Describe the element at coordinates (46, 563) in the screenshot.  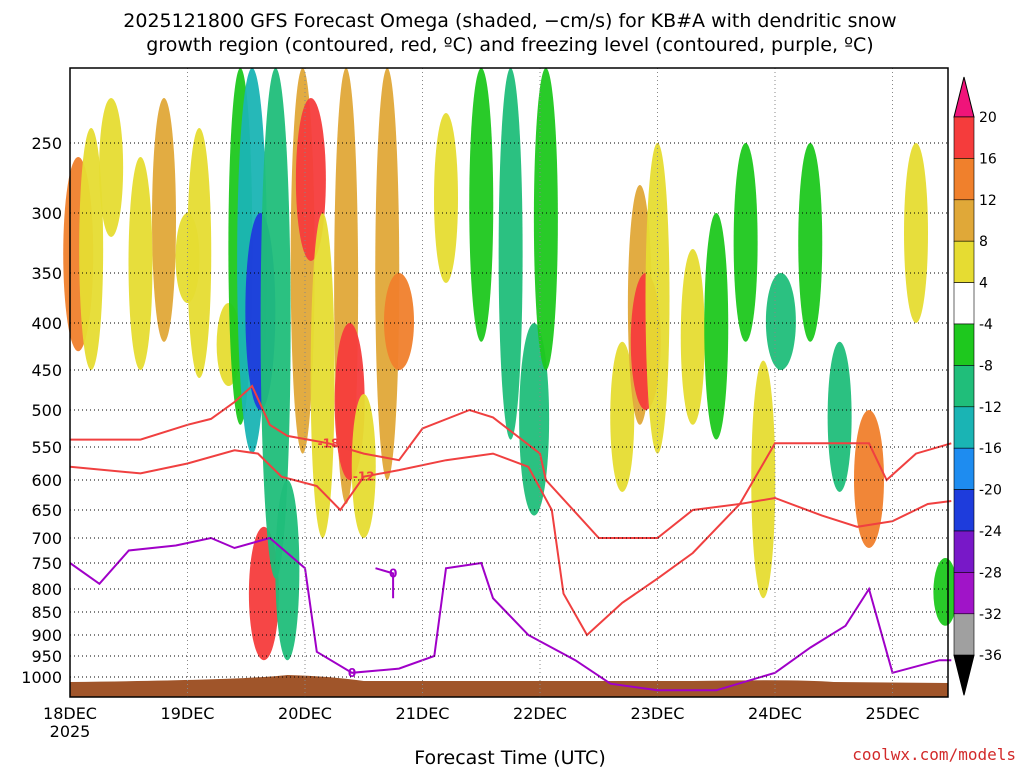
I see `y-tick-label: 750` at that location.